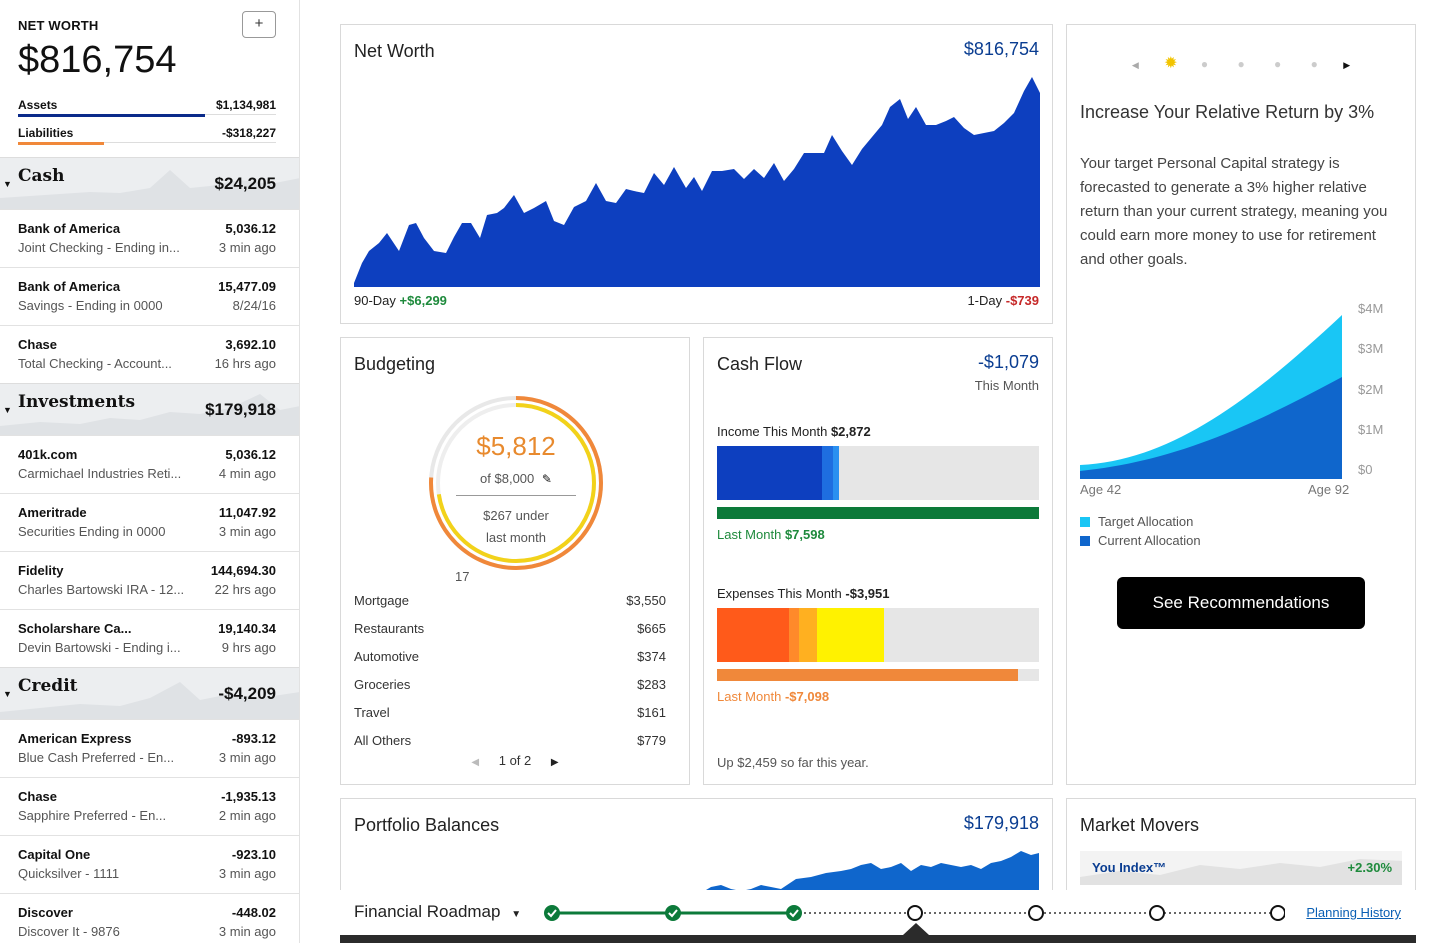  Describe the element at coordinates (149, 700) in the screenshot. I see `credit-sparkline` at that location.